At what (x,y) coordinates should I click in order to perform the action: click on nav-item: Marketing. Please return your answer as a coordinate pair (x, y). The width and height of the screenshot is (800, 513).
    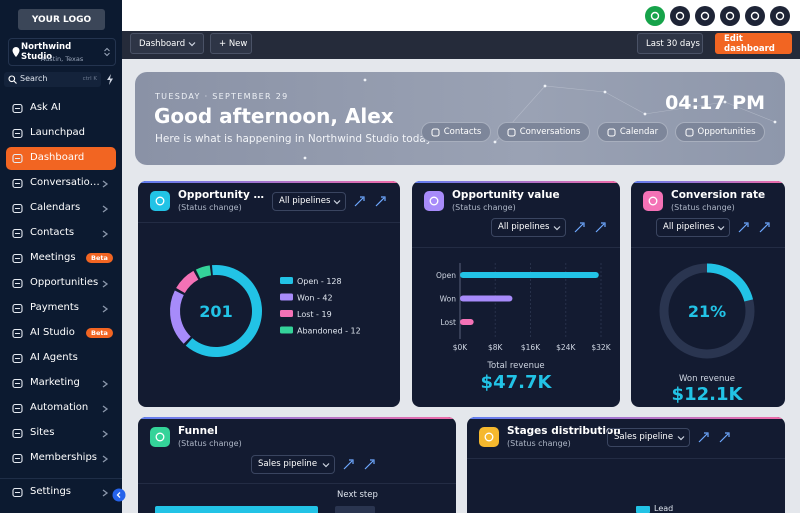
    Looking at the image, I should click on (61, 383).